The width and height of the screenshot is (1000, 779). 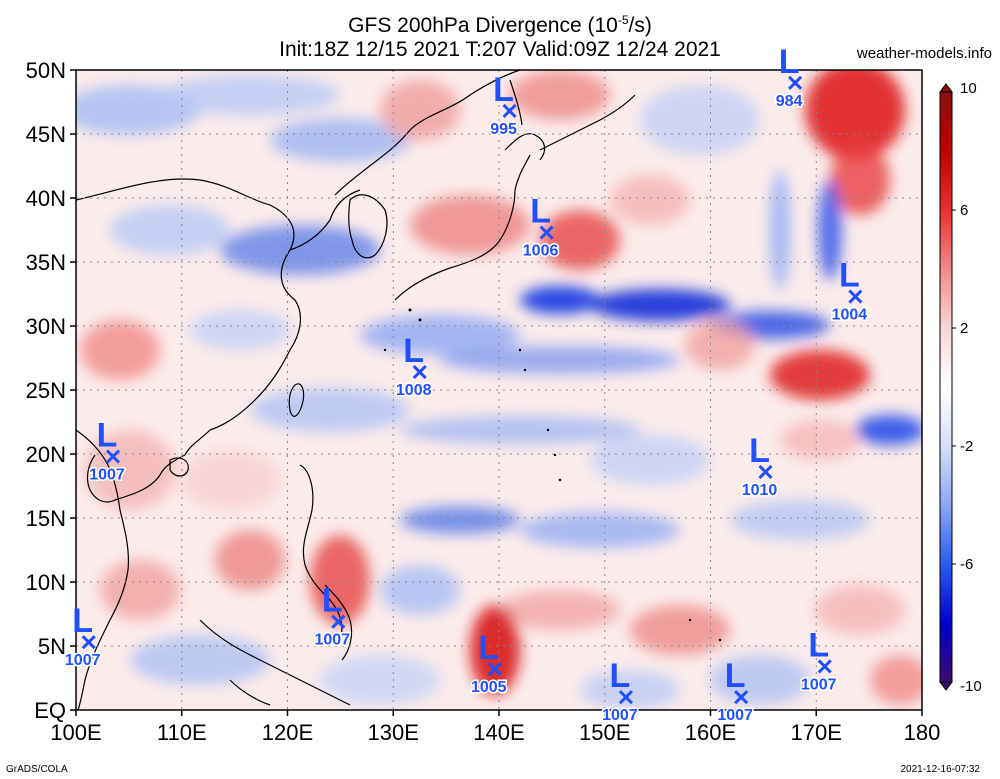 I want to click on low-pressure-value: 1004, so click(x=850, y=315).